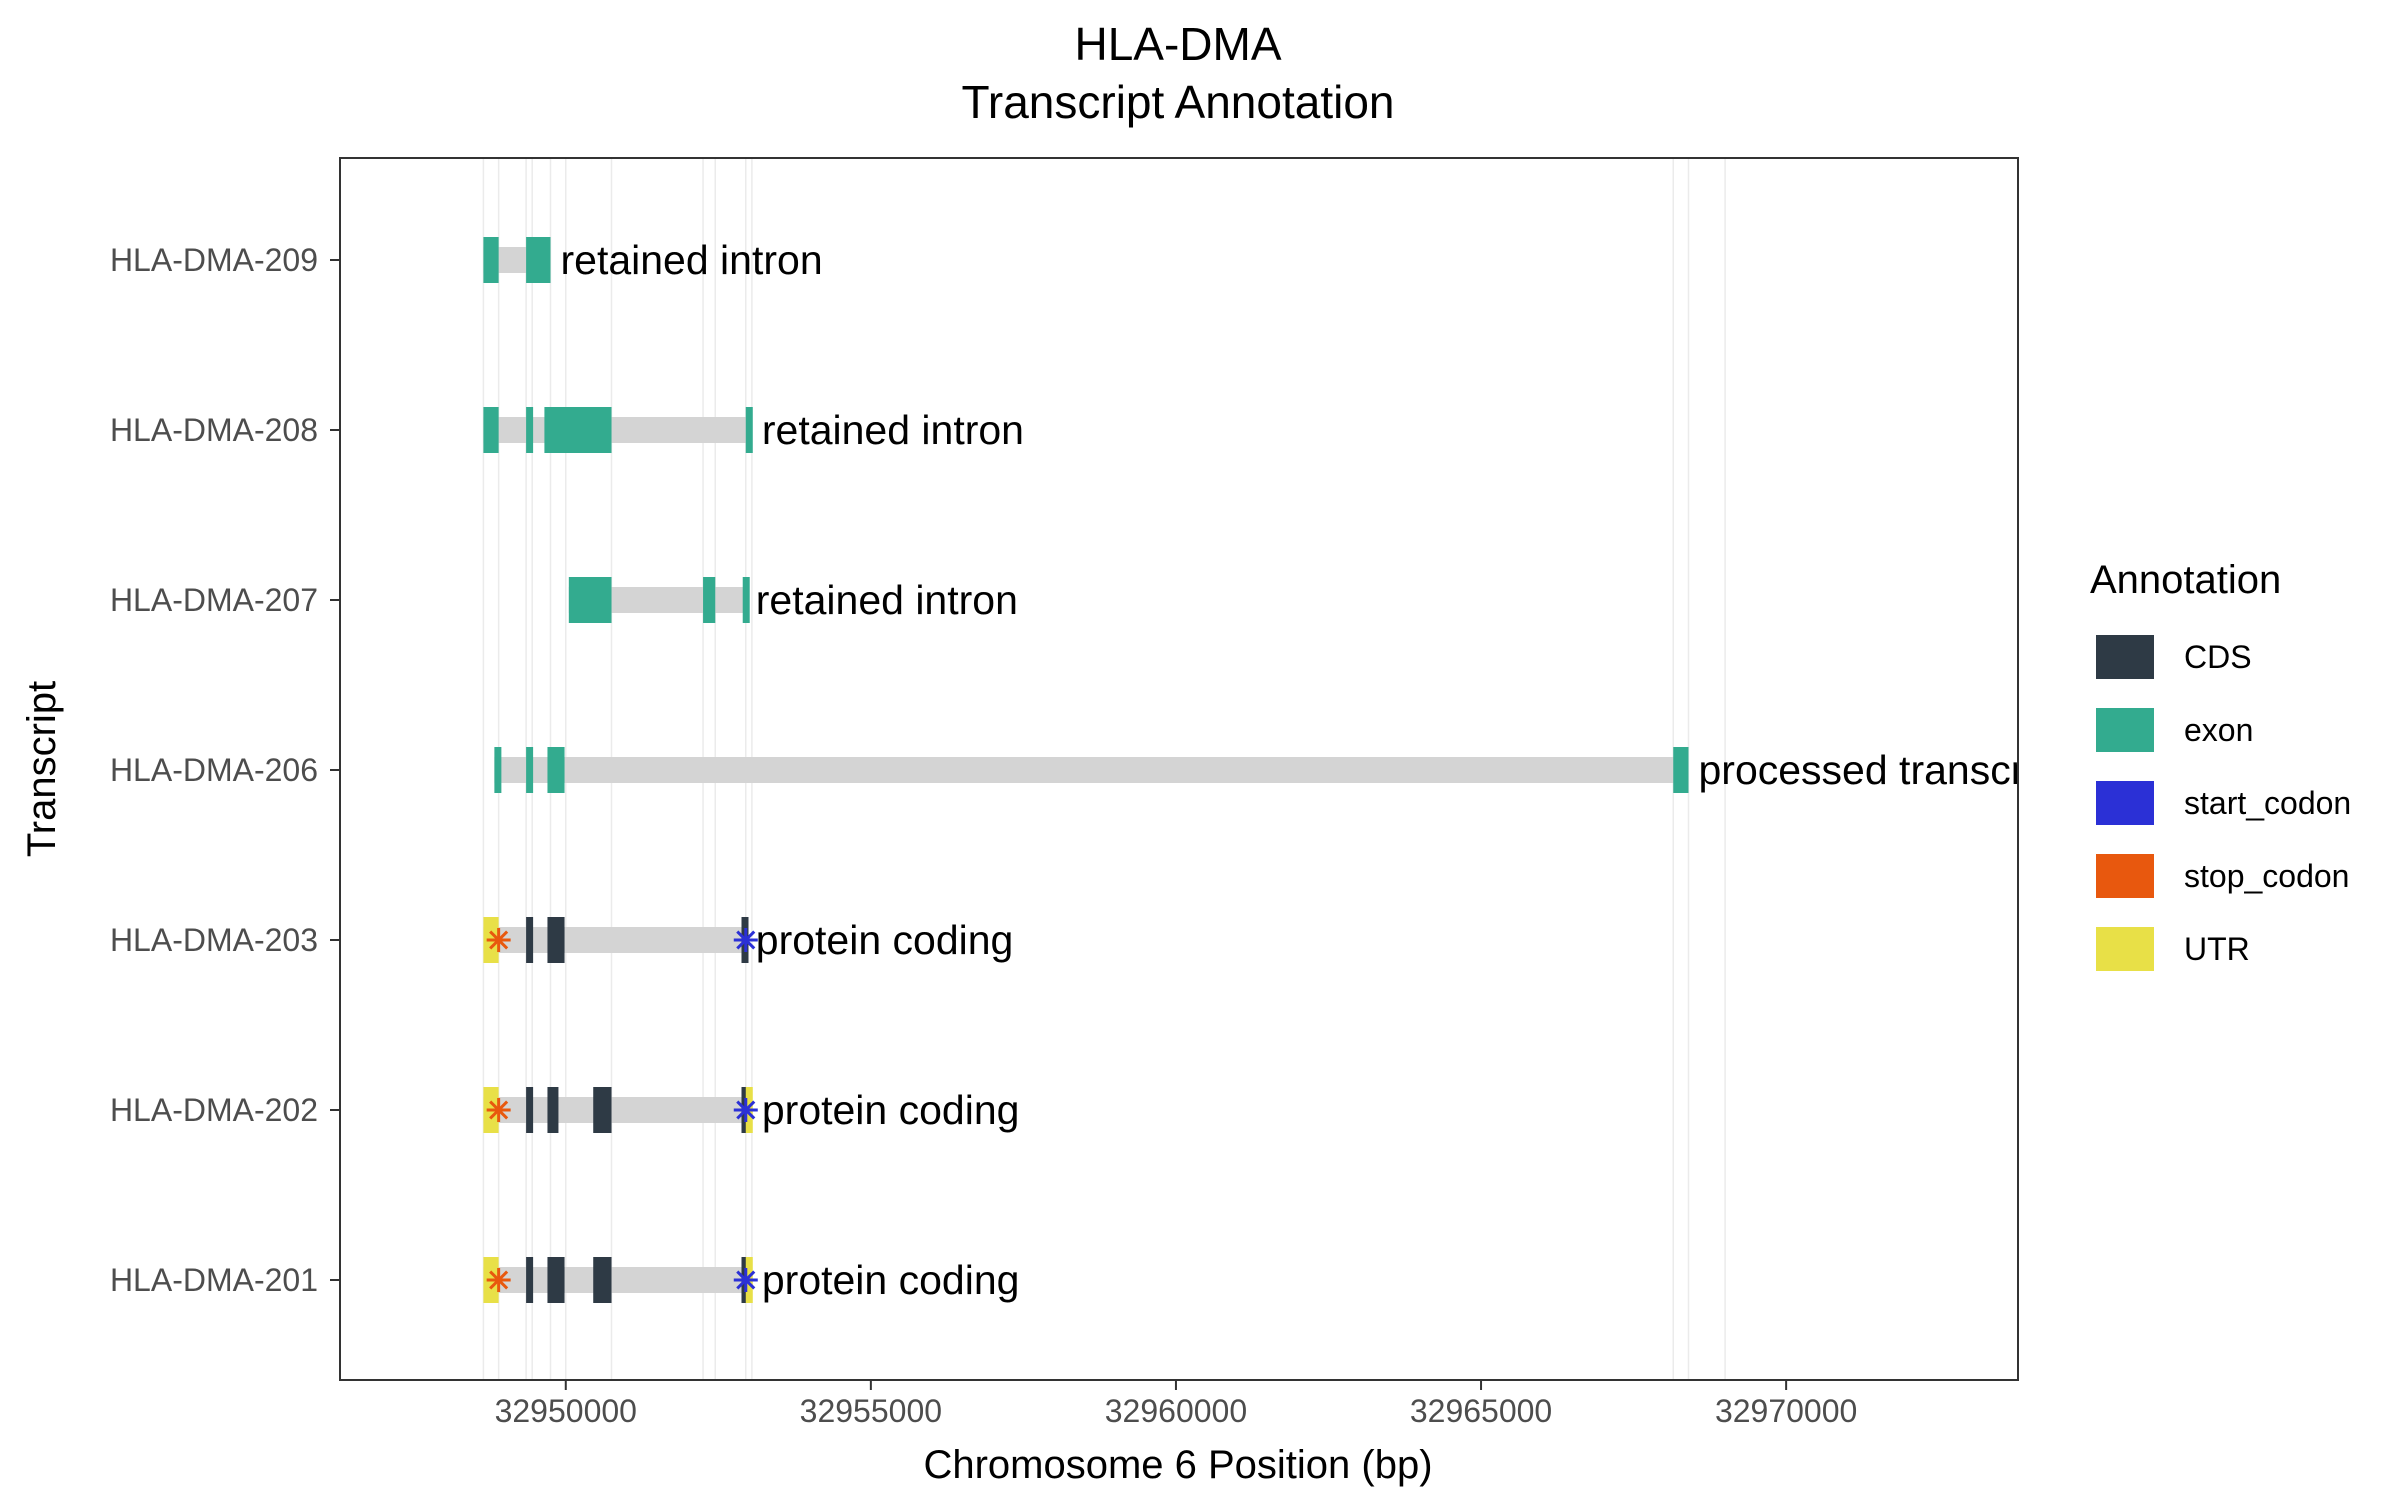 This screenshot has width=2400, height=1500. What do you see at coordinates (1481, 1411) in the screenshot?
I see `x-tick-label: 32965000` at bounding box center [1481, 1411].